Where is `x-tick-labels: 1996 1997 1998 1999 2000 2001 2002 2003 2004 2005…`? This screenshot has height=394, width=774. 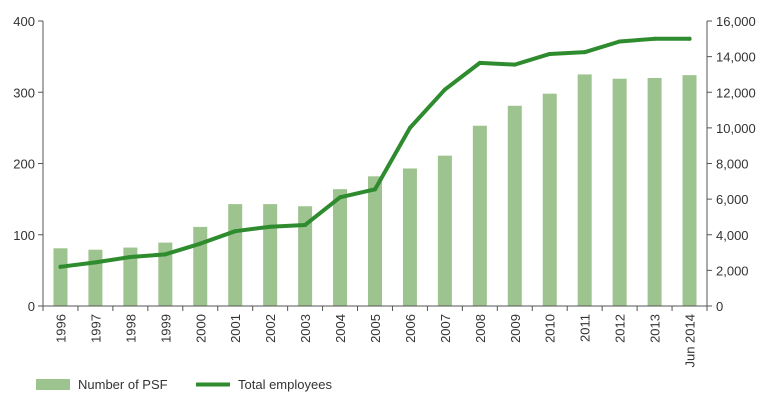
x-tick-labels: 1996 1997 1998 1999 2000 2001 2002 2003 2004 2005… is located at coordinates (375, 341).